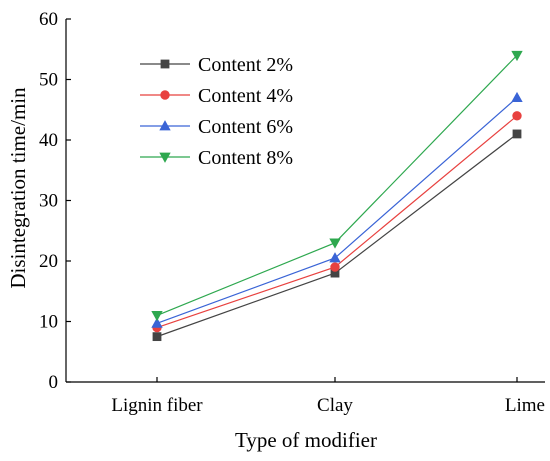  I want to click on x-tick-label: Clay, so click(335, 405).